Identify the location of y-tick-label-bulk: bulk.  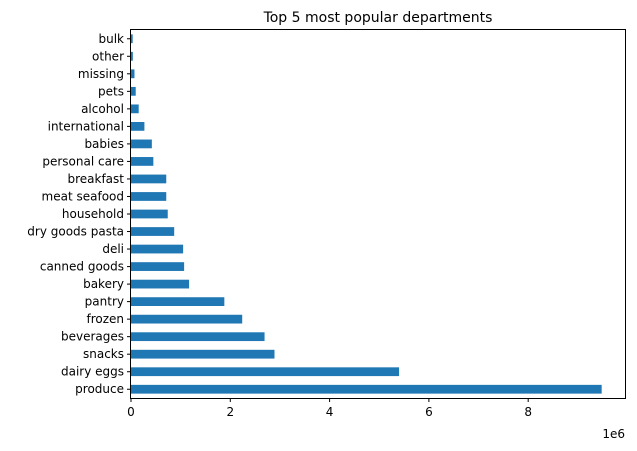
(111, 39).